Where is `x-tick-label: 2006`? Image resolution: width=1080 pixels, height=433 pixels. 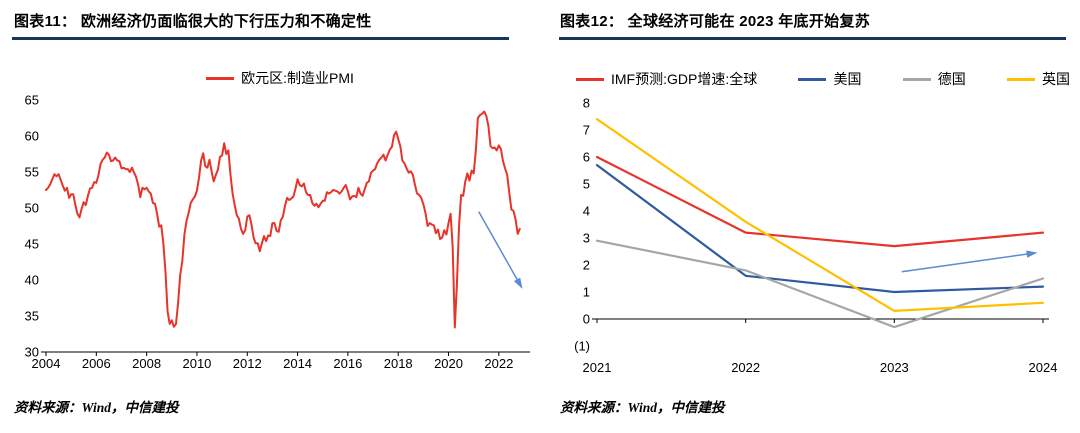
x-tick-label: 2006 is located at coordinates (96, 363).